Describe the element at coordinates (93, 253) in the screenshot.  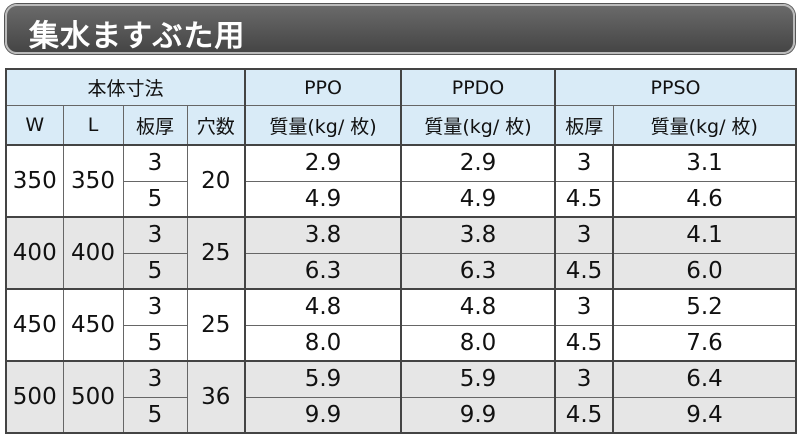
I see `l-cell: 400` at that location.